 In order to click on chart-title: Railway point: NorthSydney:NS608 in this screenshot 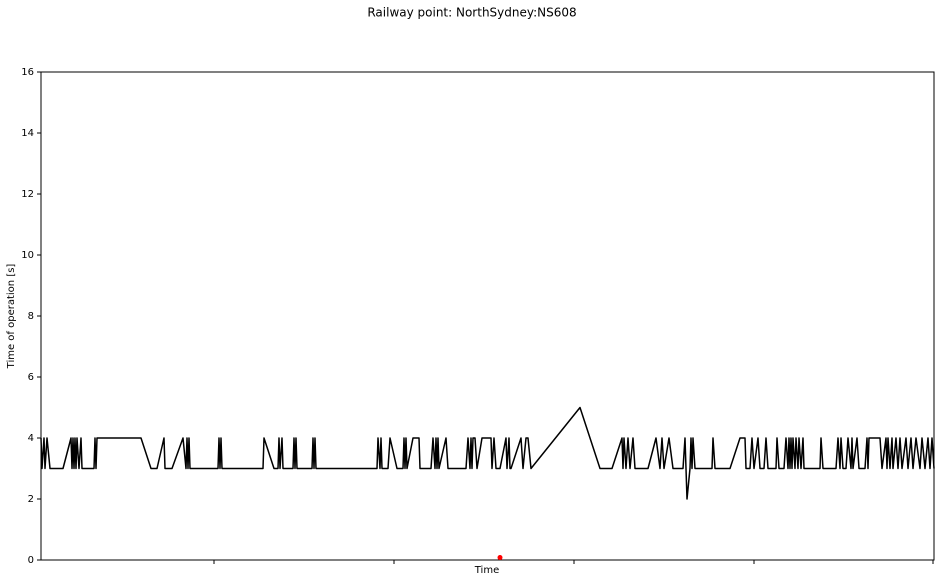, I will do `click(471, 13)`.